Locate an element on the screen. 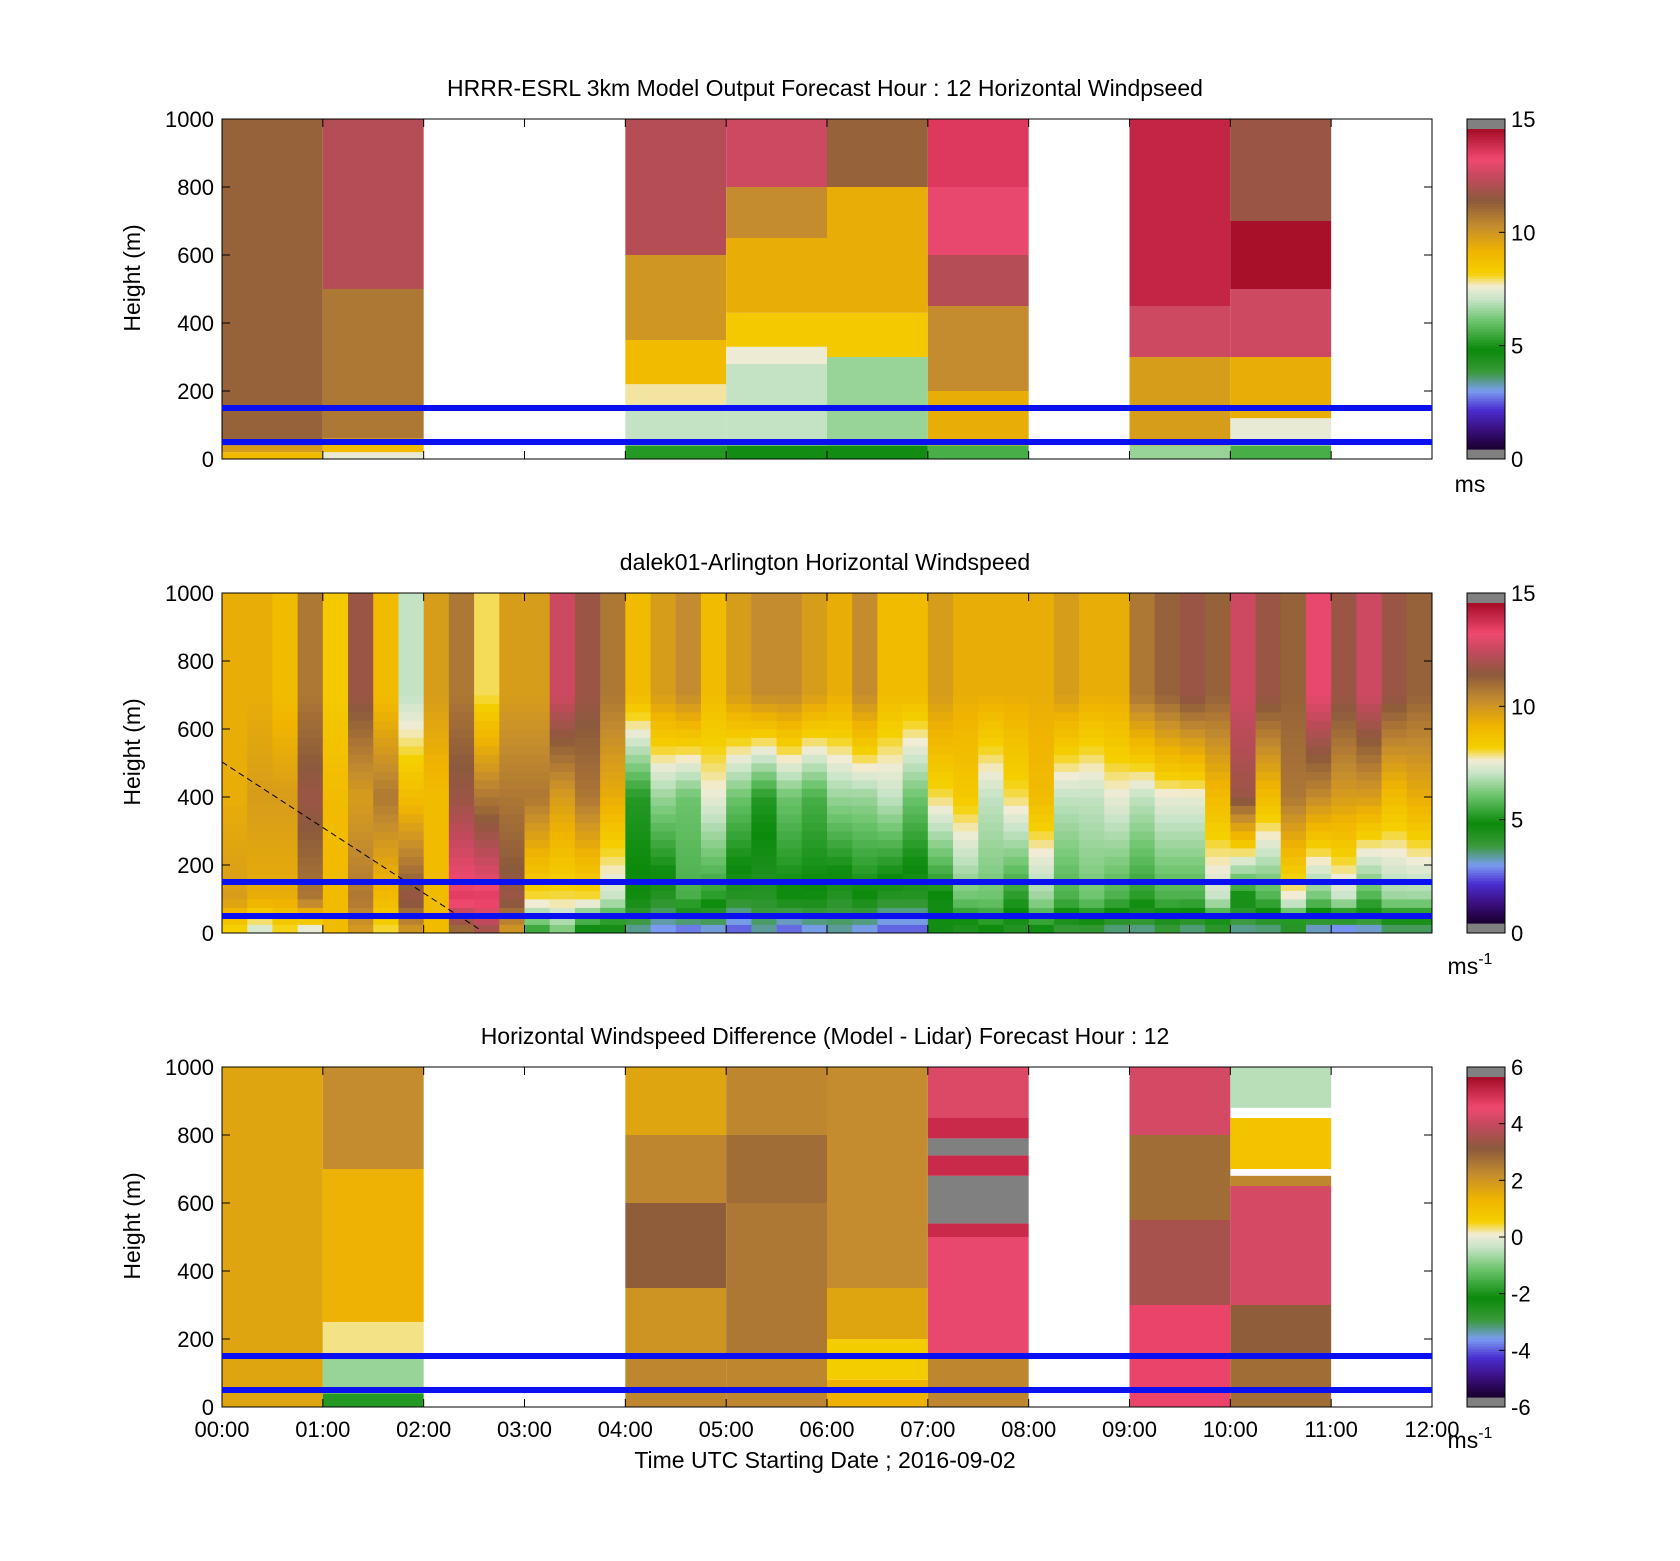 Image resolution: width=1680 pixels, height=1561 pixels. y-tick-label: 800 is located at coordinates (195, 1135).